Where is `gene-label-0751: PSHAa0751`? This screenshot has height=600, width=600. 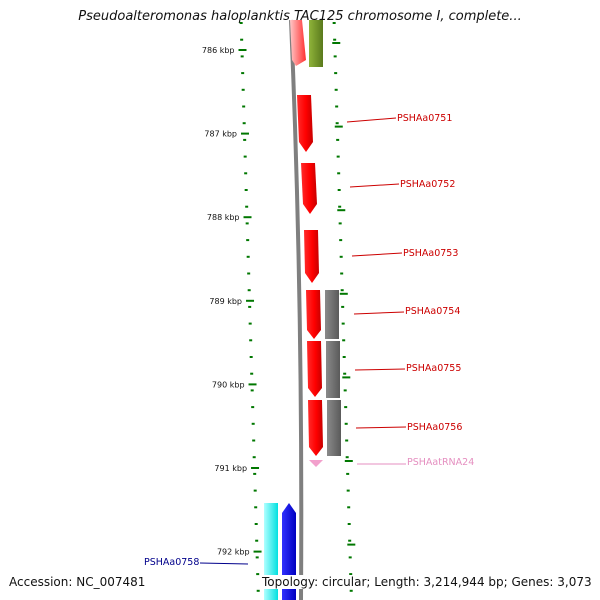 gene-label-0751: PSHAa0751 is located at coordinates (424, 118).